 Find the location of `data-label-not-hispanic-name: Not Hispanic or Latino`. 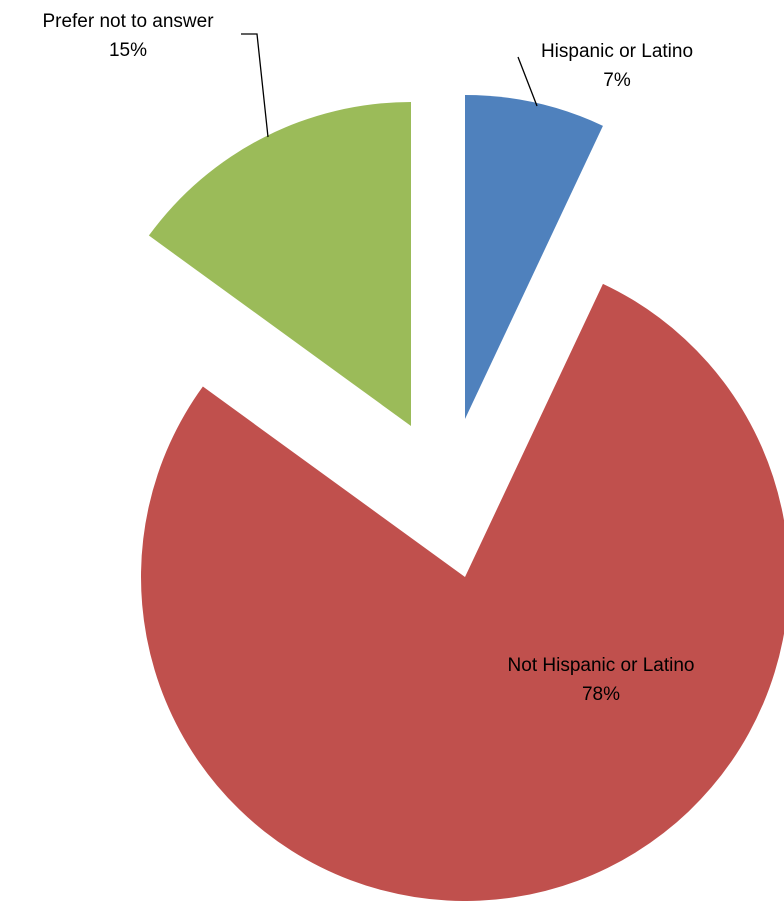

data-label-not-hispanic-name: Not Hispanic or Latino is located at coordinates (601, 665).